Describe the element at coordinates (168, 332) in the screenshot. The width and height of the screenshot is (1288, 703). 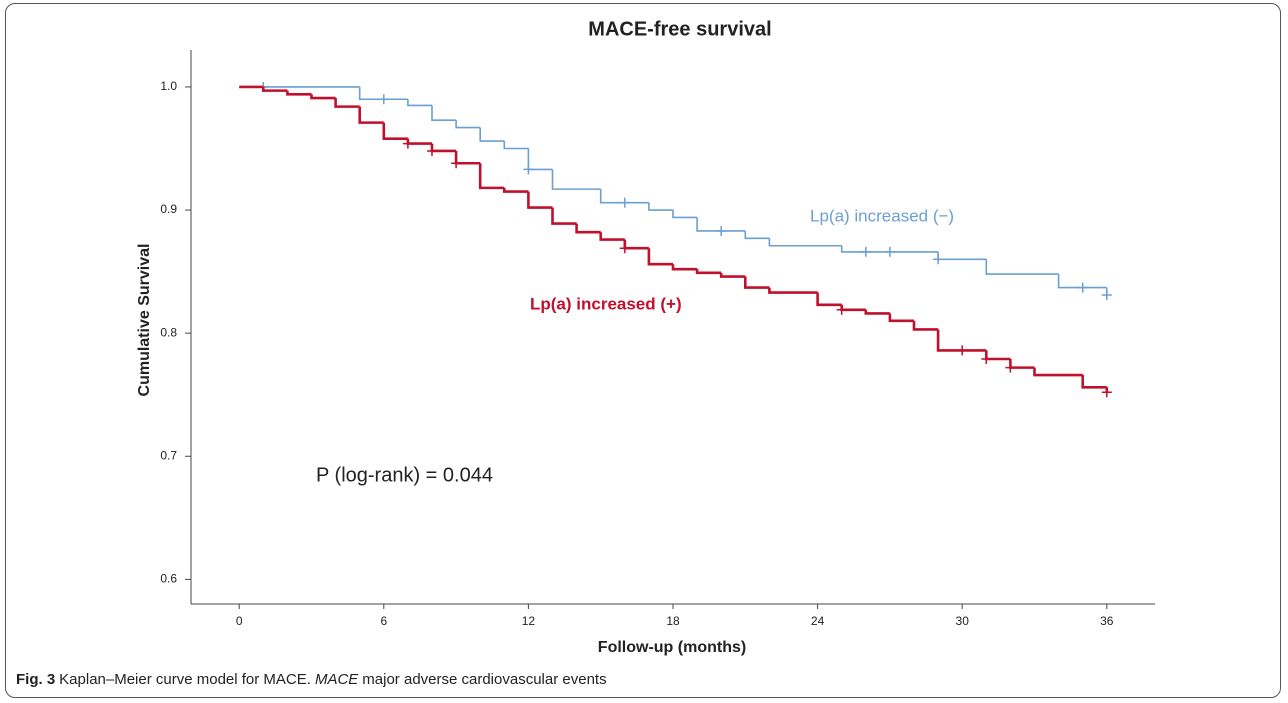
I see `y-tick-label: 0.8` at that location.